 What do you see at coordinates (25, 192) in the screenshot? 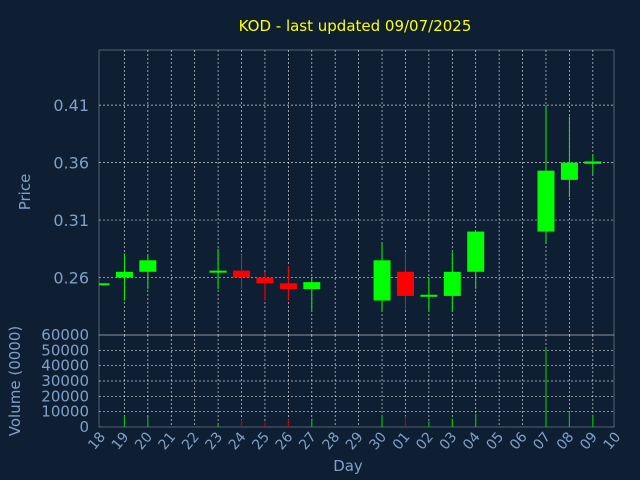
I see `price-axis-label: Price` at bounding box center [25, 192].